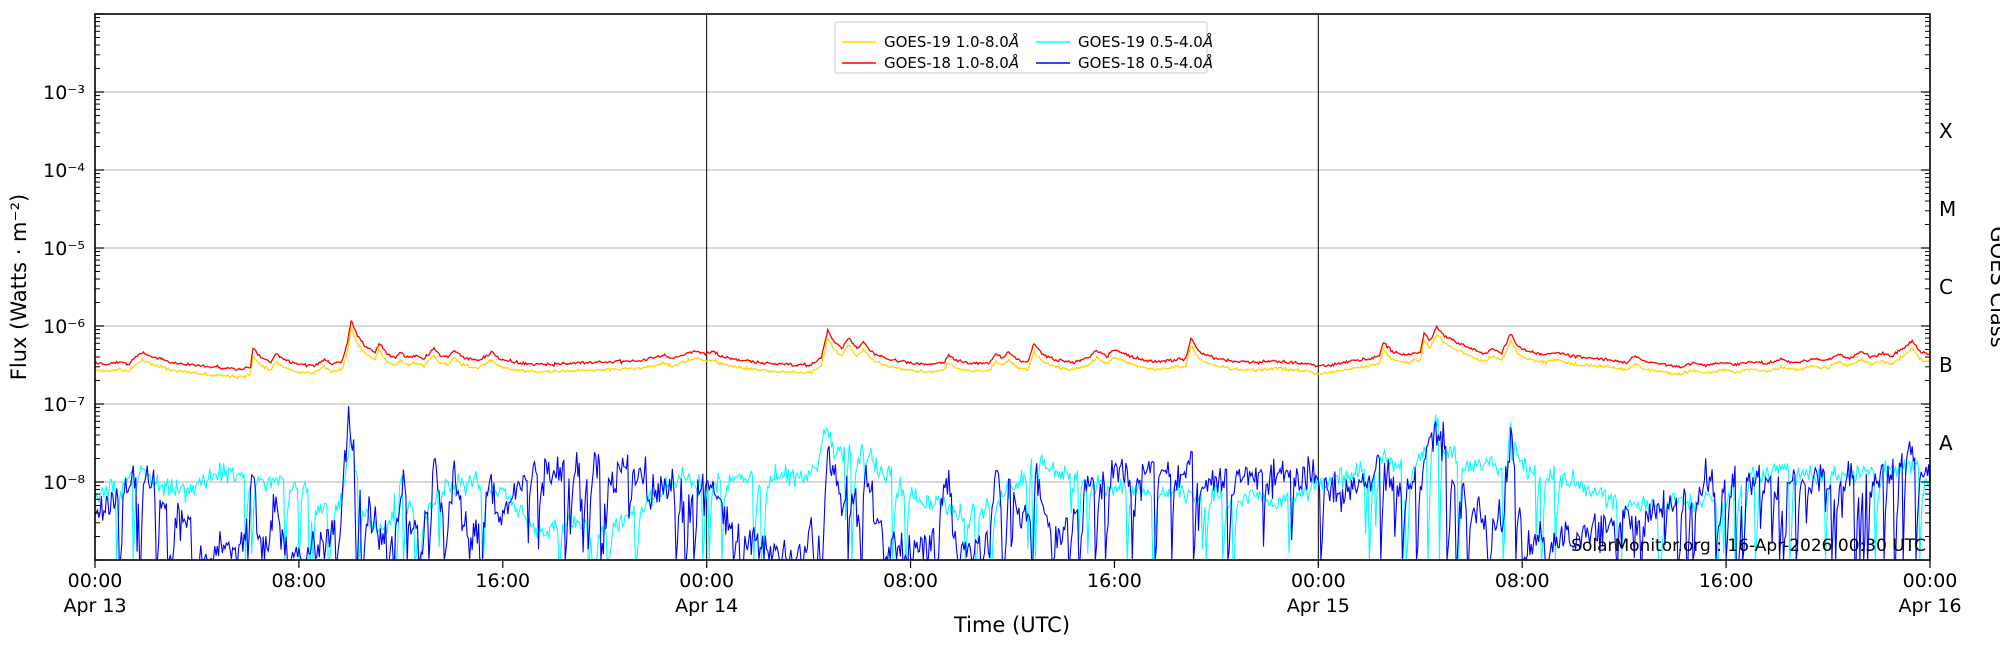 The height and width of the screenshot is (650, 2000). What do you see at coordinates (1318, 606) in the screenshot?
I see `x-tick-date-label: Apr 15` at bounding box center [1318, 606].